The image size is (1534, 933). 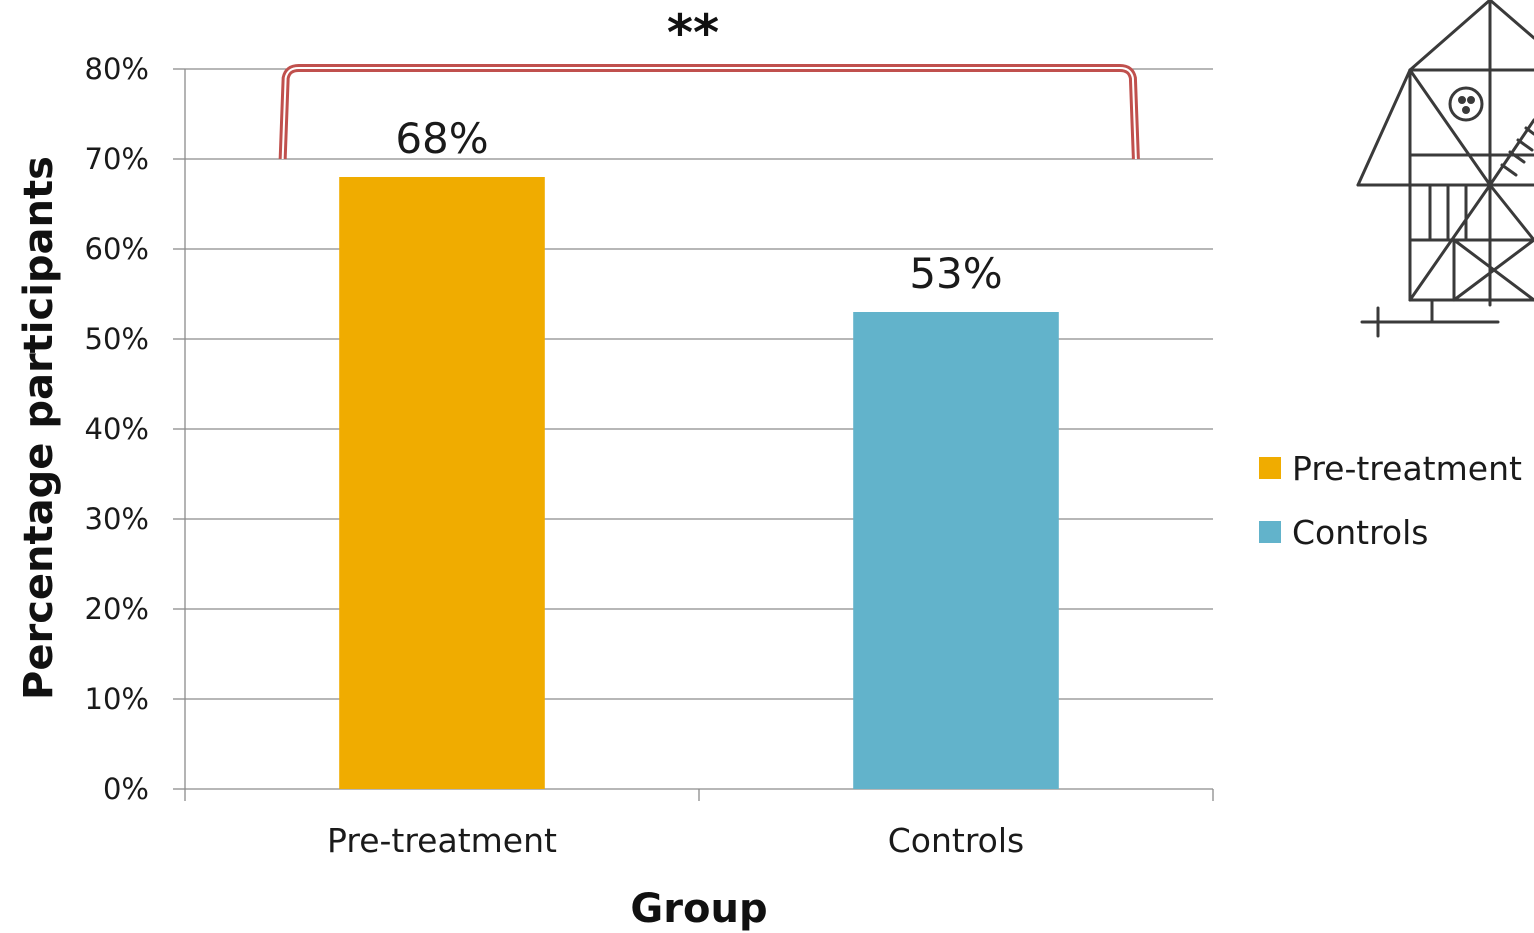 What do you see at coordinates (1407, 468) in the screenshot?
I see `legend-label: Pre-treatment` at bounding box center [1407, 468].